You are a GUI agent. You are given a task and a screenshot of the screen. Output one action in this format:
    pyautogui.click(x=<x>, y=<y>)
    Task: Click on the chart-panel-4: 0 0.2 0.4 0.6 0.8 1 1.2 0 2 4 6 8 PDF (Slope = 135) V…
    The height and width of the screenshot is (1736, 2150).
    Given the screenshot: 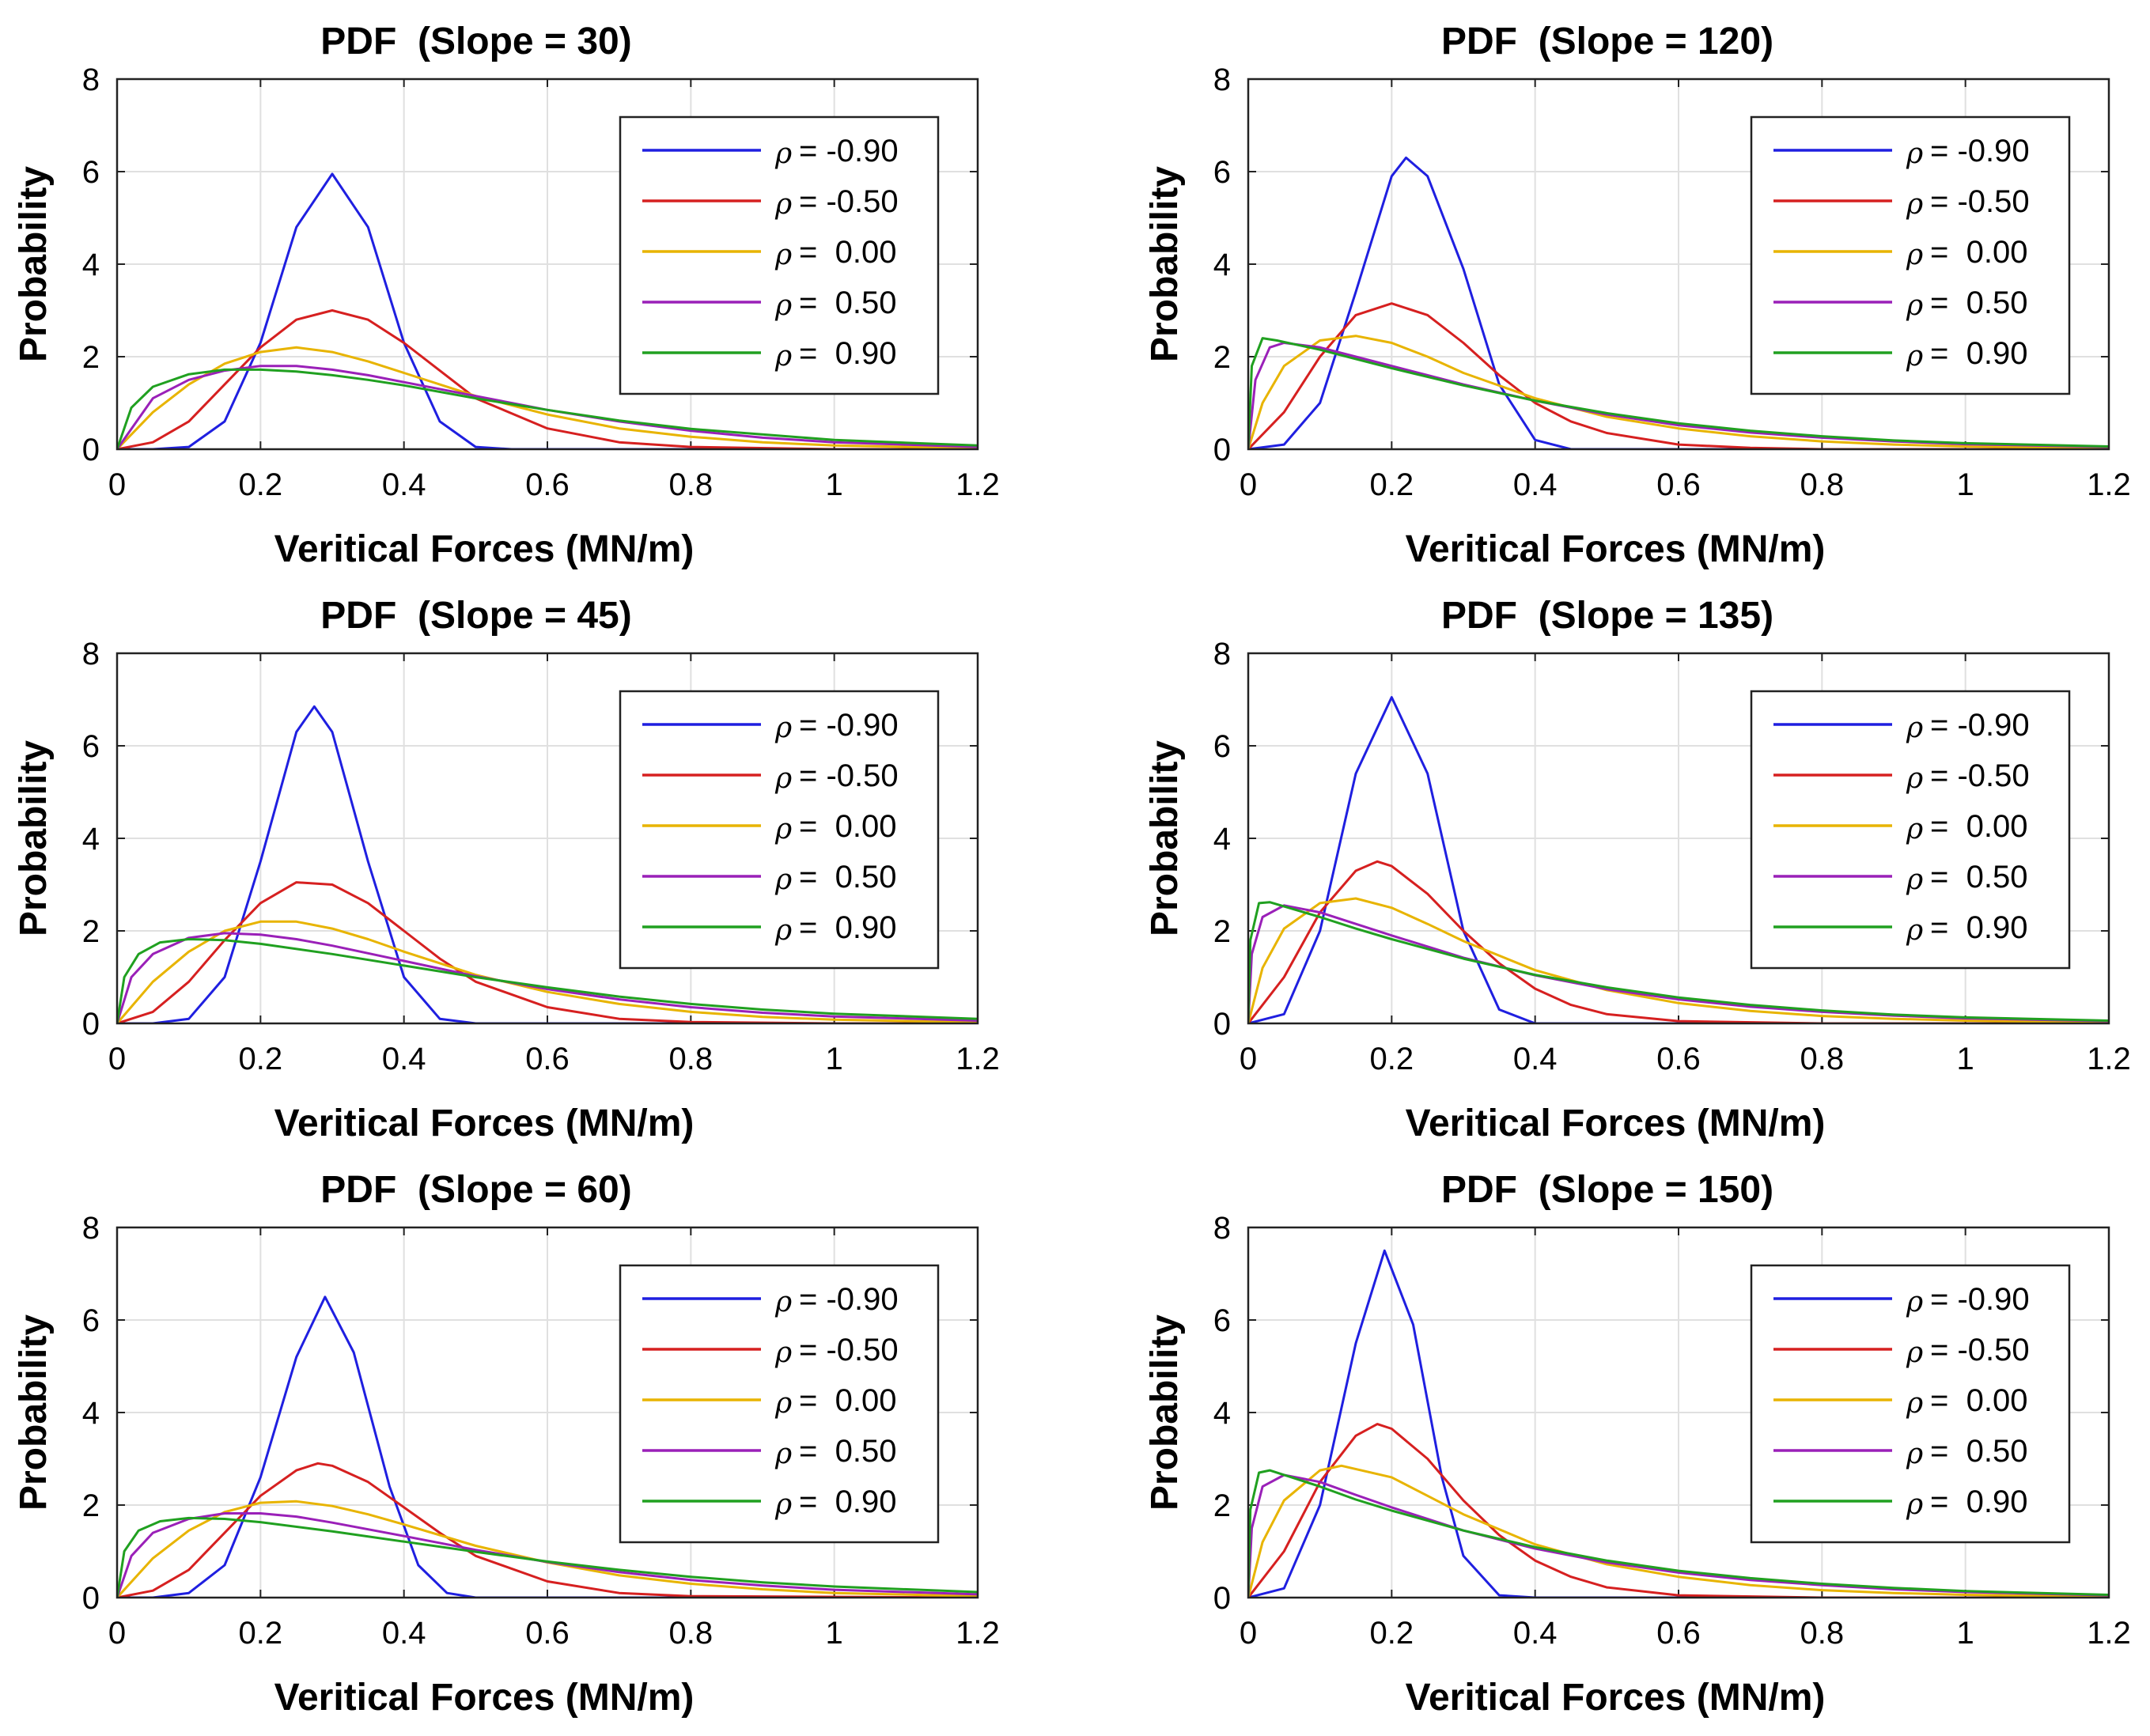 What is the action you would take?
    pyautogui.click(x=1637, y=870)
    